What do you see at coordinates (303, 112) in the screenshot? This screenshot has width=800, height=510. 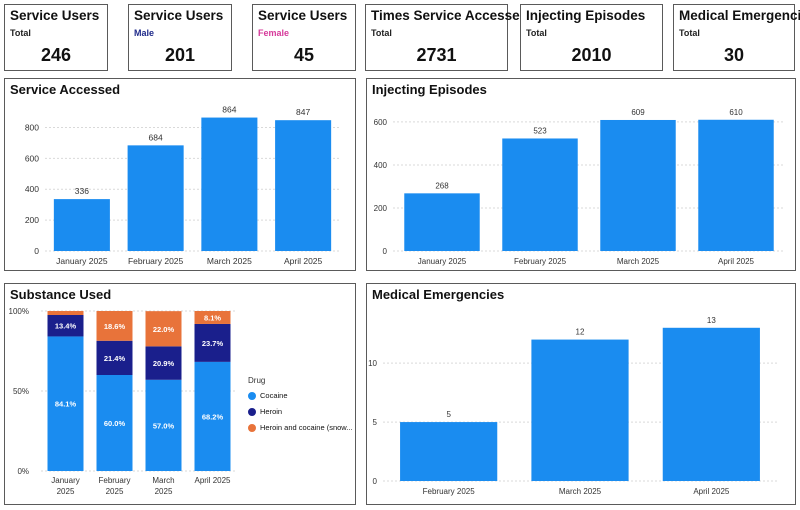 I see `data-label: 847` at bounding box center [303, 112].